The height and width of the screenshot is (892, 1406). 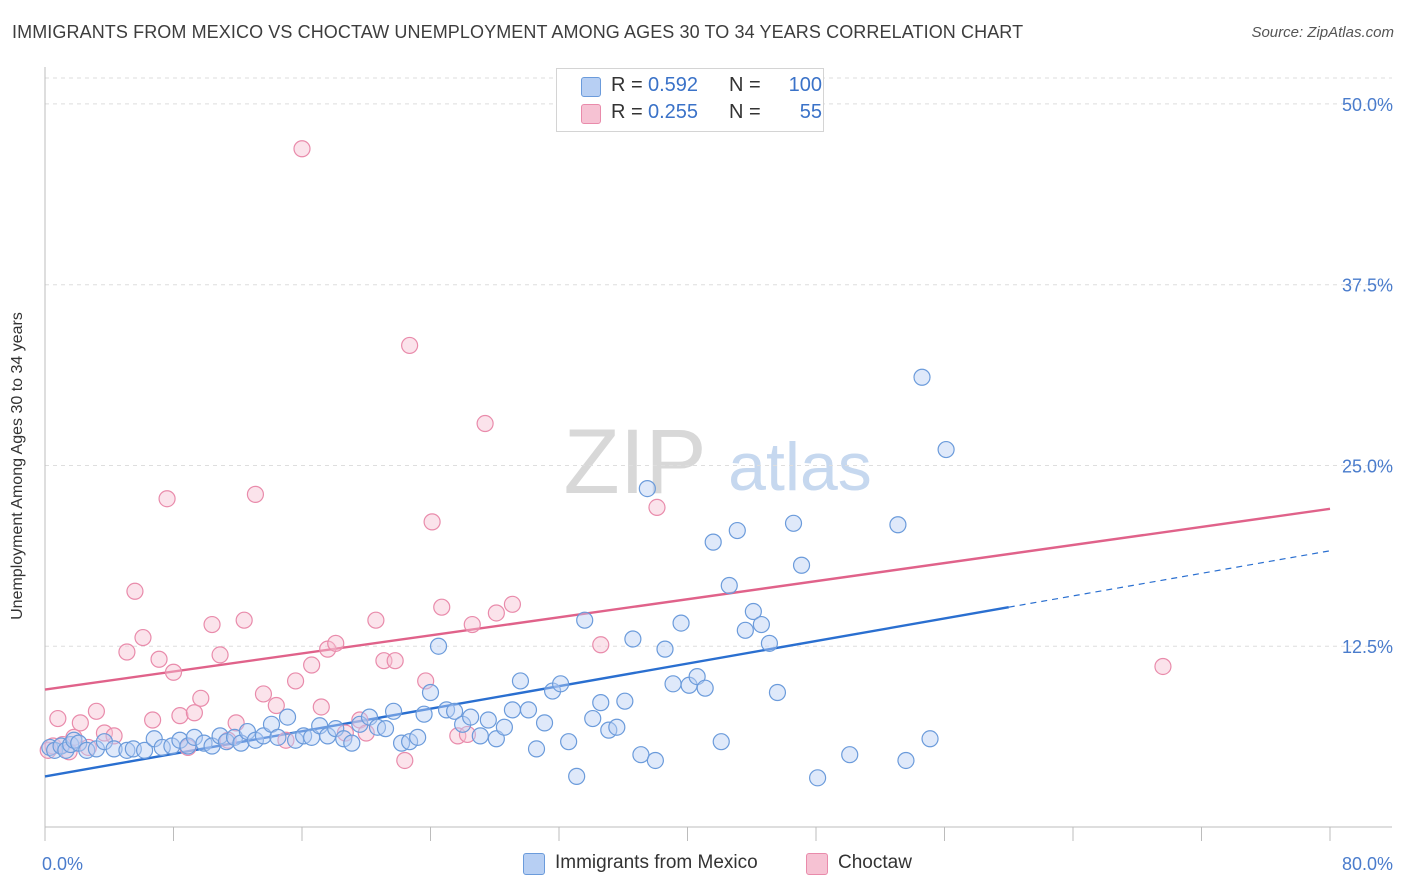 I want to click on legend-swatch-blue, so click(x=534, y=864).